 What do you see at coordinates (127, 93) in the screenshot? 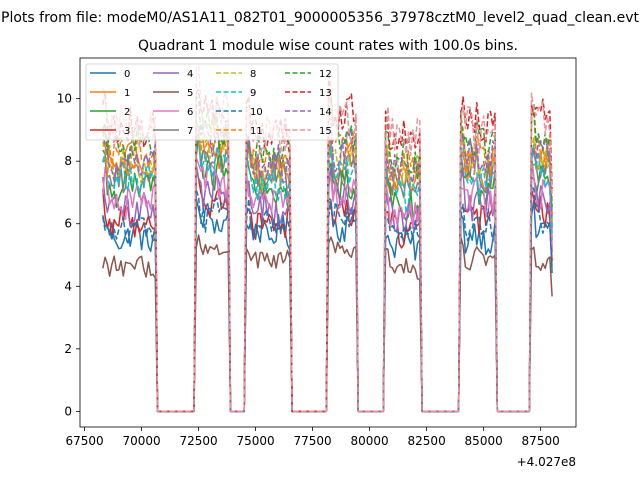
I see `legend-label-1: 1` at bounding box center [127, 93].